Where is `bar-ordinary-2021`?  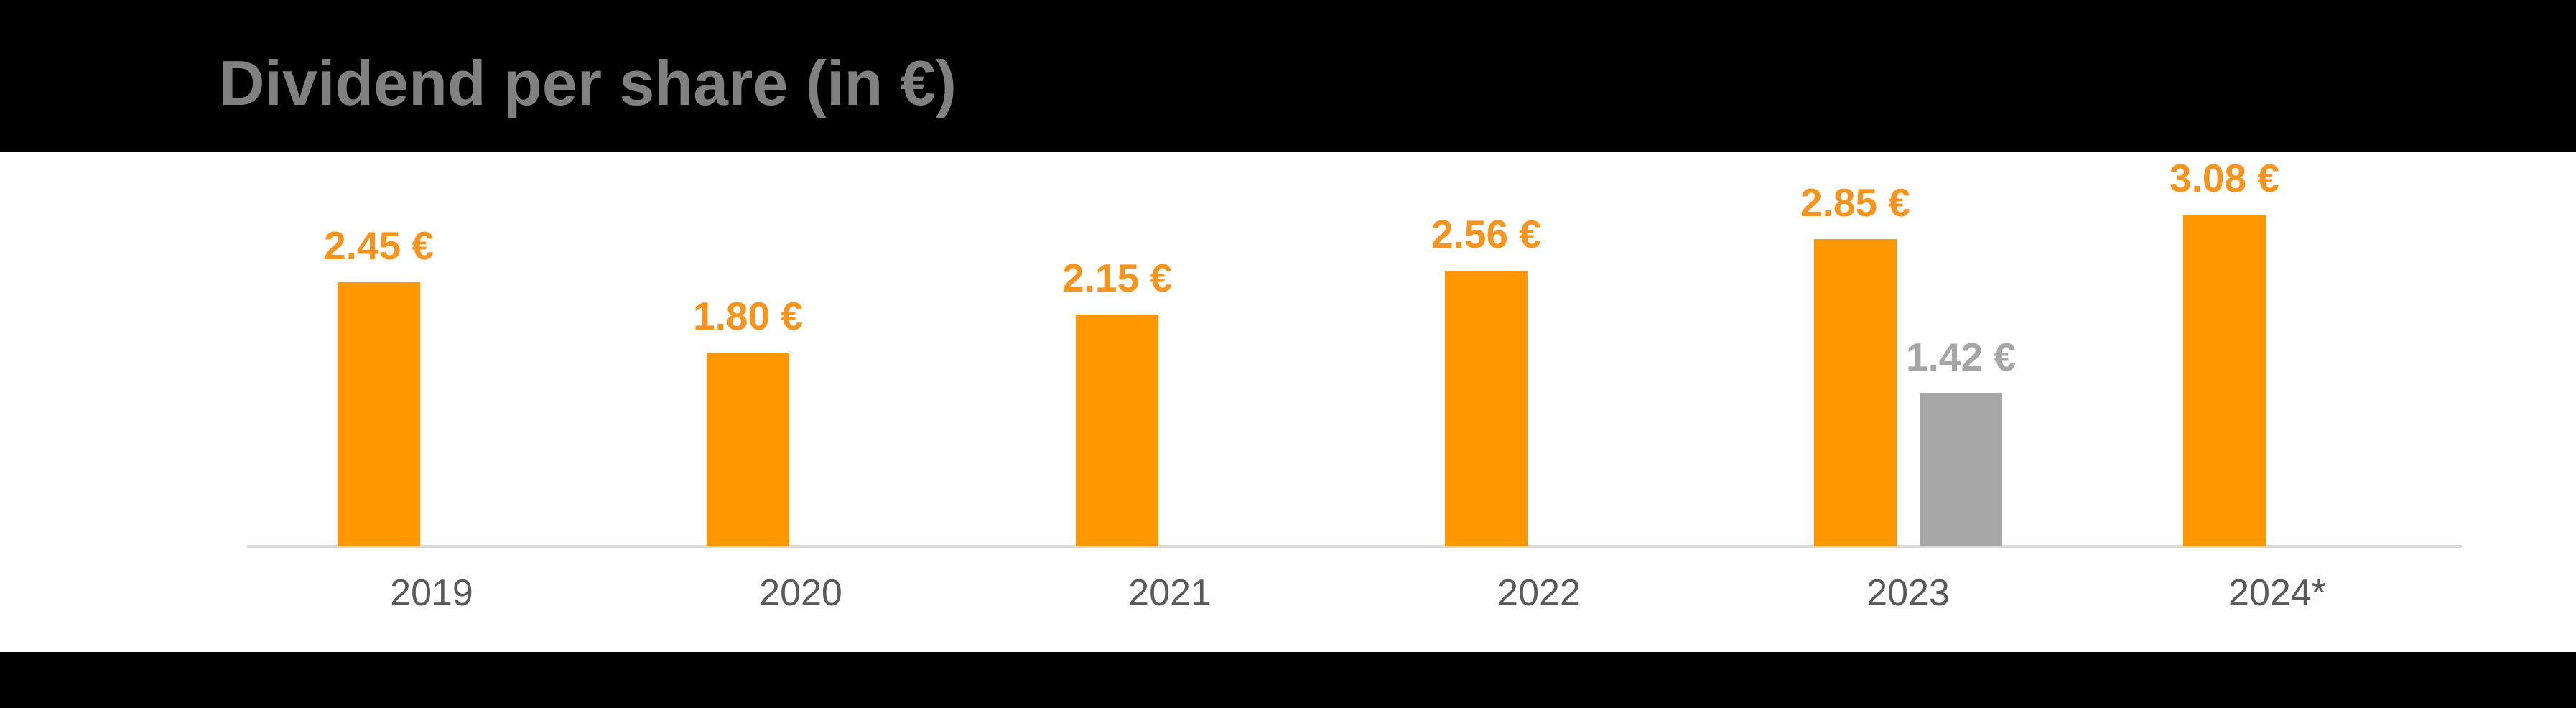 bar-ordinary-2021 is located at coordinates (1117, 430).